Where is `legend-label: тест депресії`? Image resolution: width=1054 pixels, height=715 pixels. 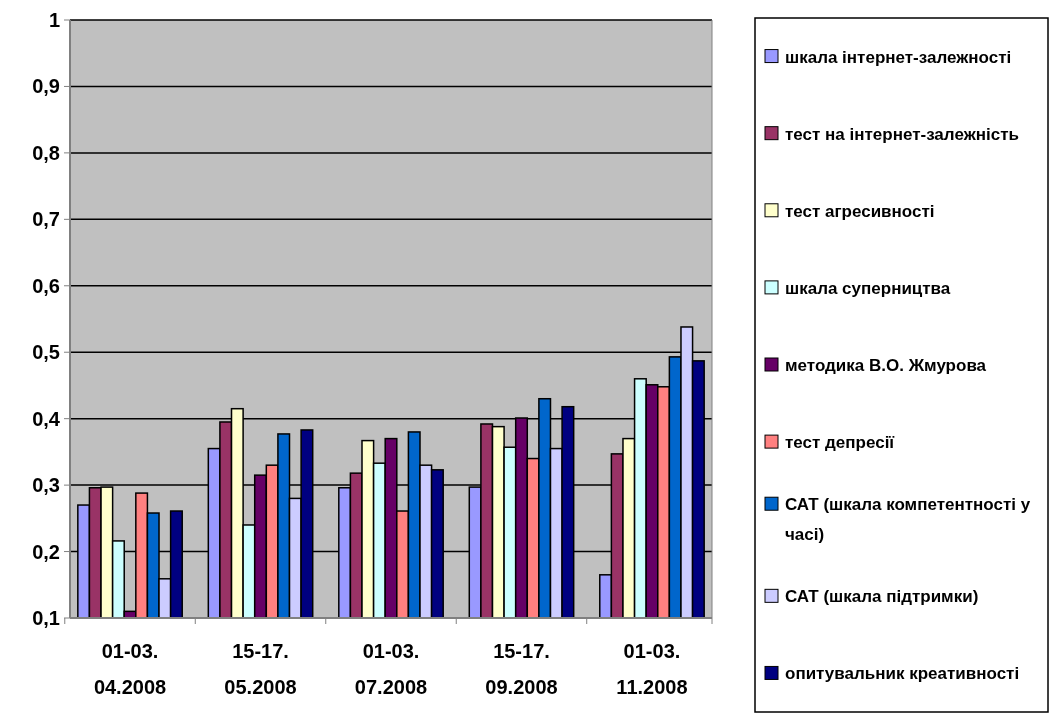 legend-label: тест депресії is located at coordinates (840, 443).